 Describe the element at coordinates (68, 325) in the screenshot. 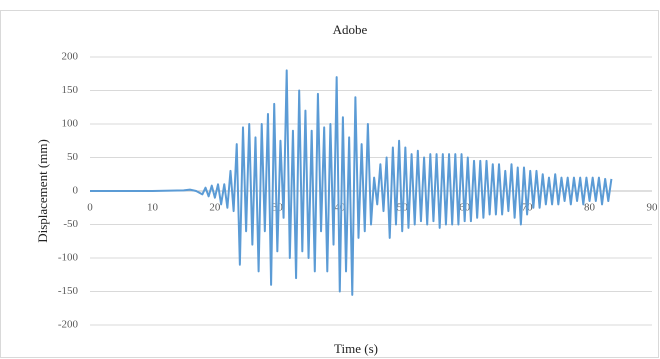

I see `y-tick-label: -200` at that location.